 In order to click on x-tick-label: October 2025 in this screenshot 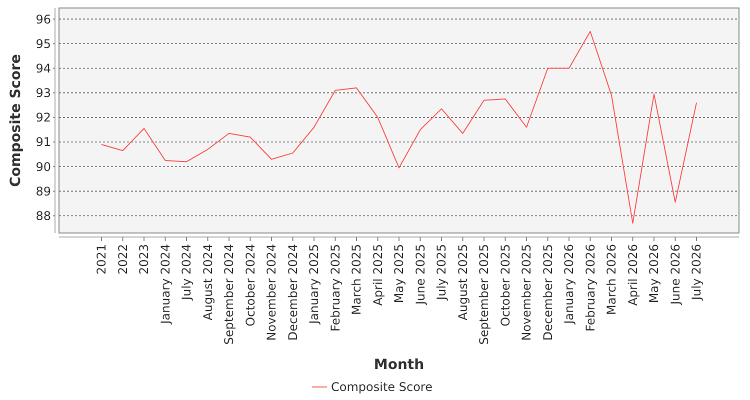, I will do `click(505, 285)`.